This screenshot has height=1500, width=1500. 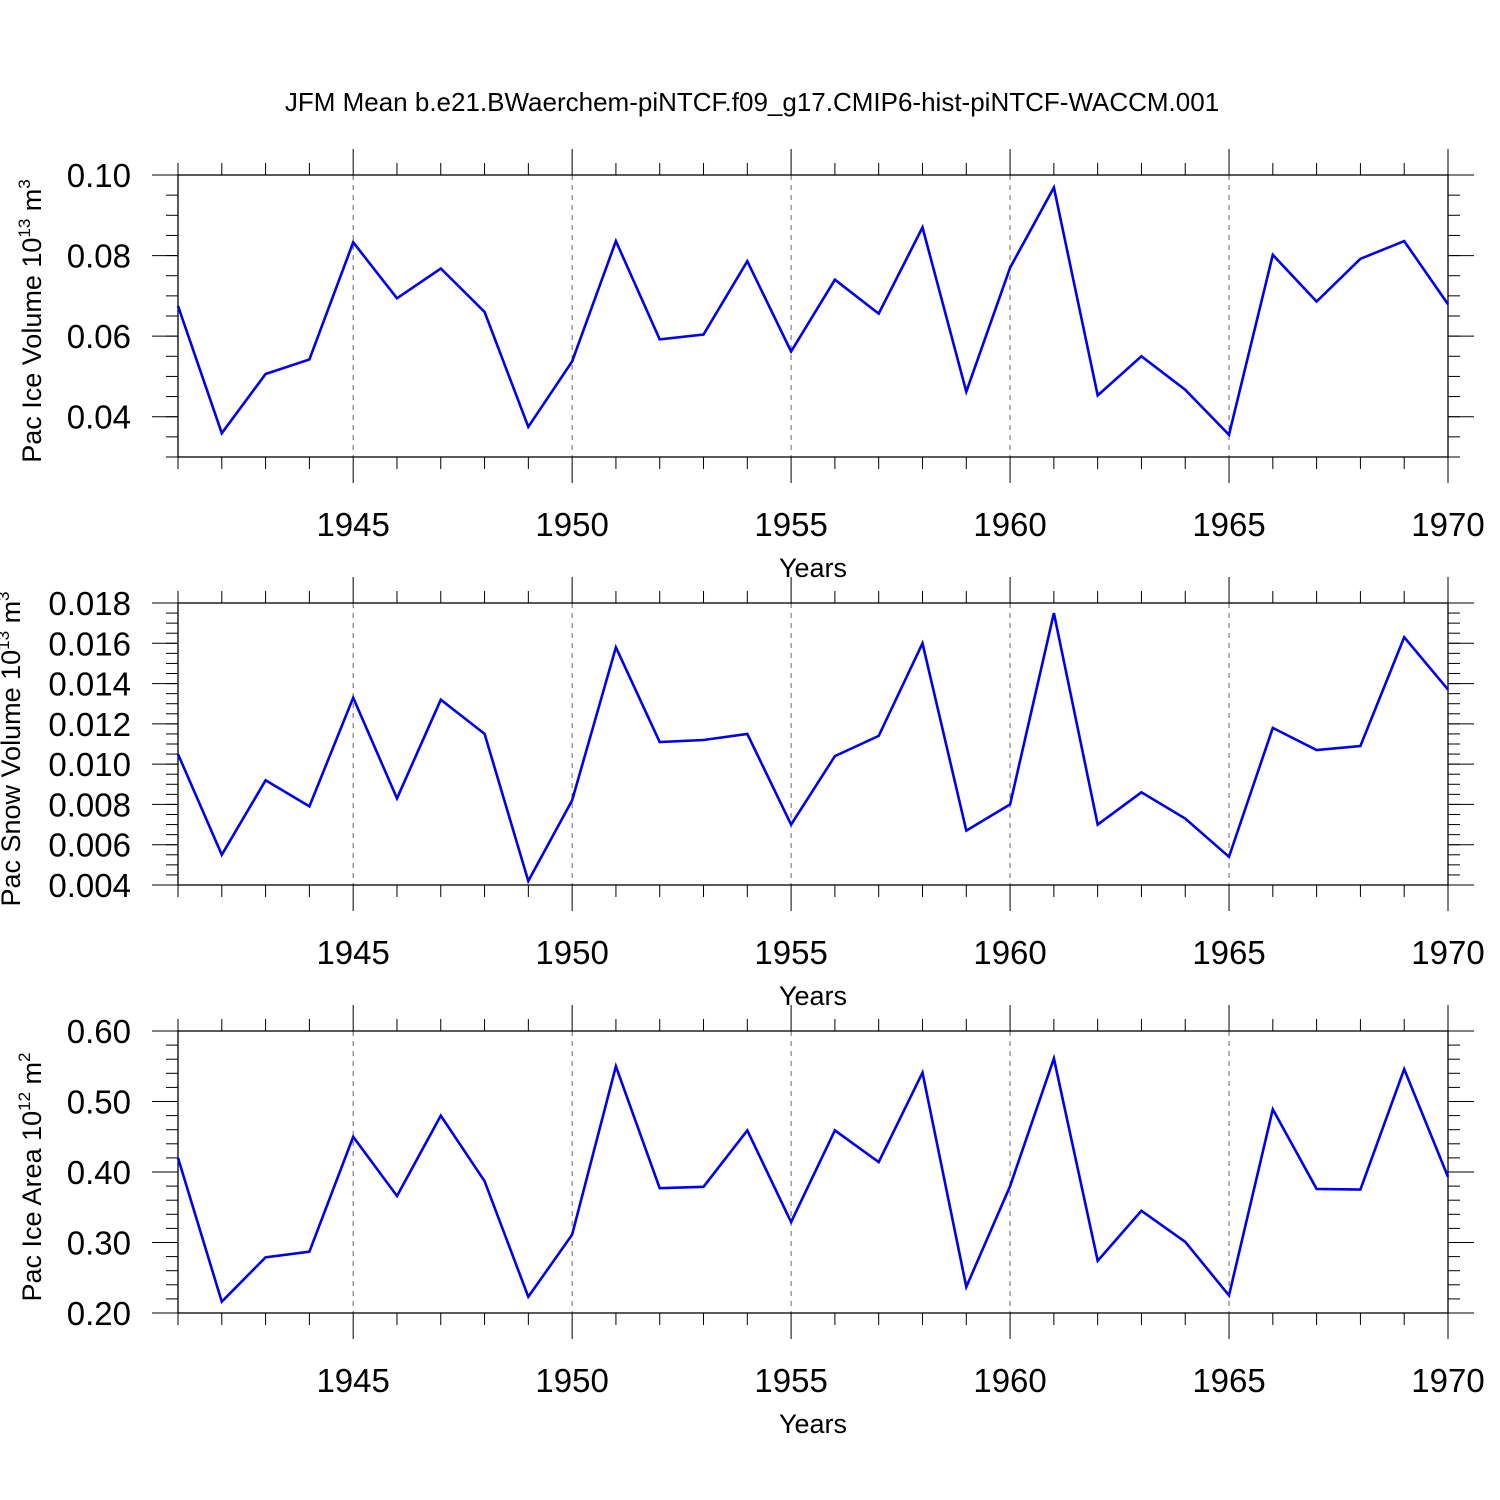 What do you see at coordinates (13, 778) in the screenshot?
I see `y-axis-label-main: Pac Snow Volume 10` at bounding box center [13, 778].